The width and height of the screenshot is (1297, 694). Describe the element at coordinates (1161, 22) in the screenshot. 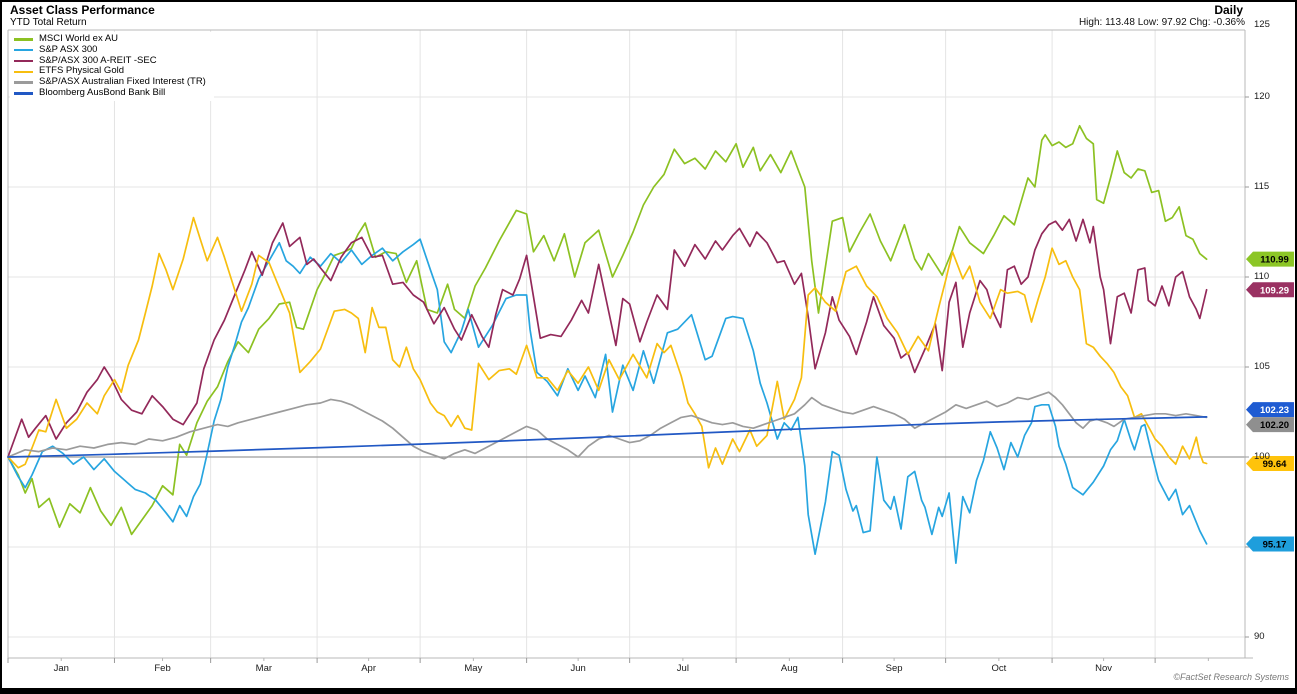

I see `high-low-stats: High: 113.48 Low: 97.92 Chg: -0.36%` at that location.